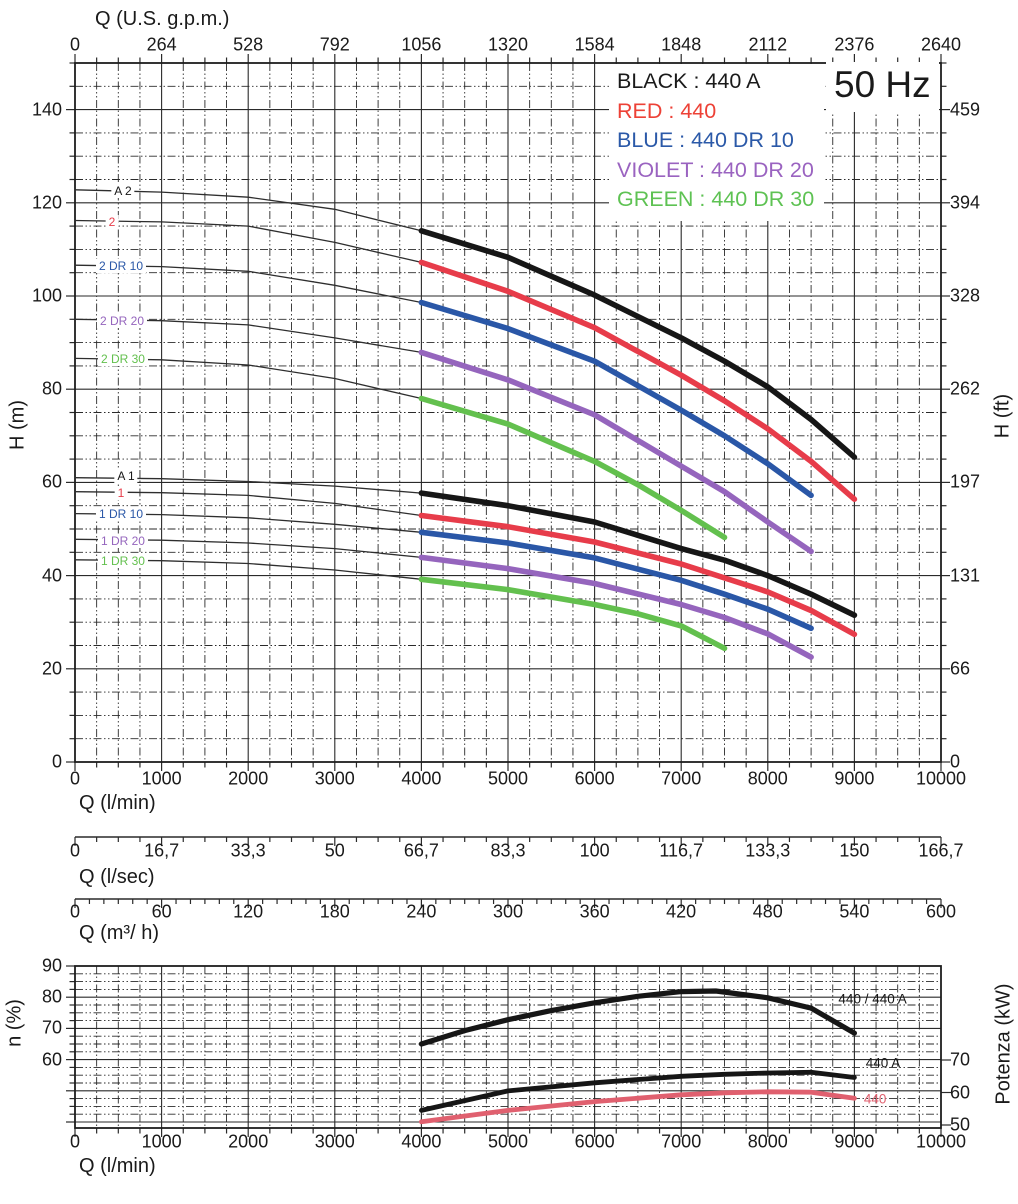 Image resolution: width=1018 pixels, height=1204 pixels. I want to click on bottom-lmin-axis-title: Q (l/min), so click(117, 1166).